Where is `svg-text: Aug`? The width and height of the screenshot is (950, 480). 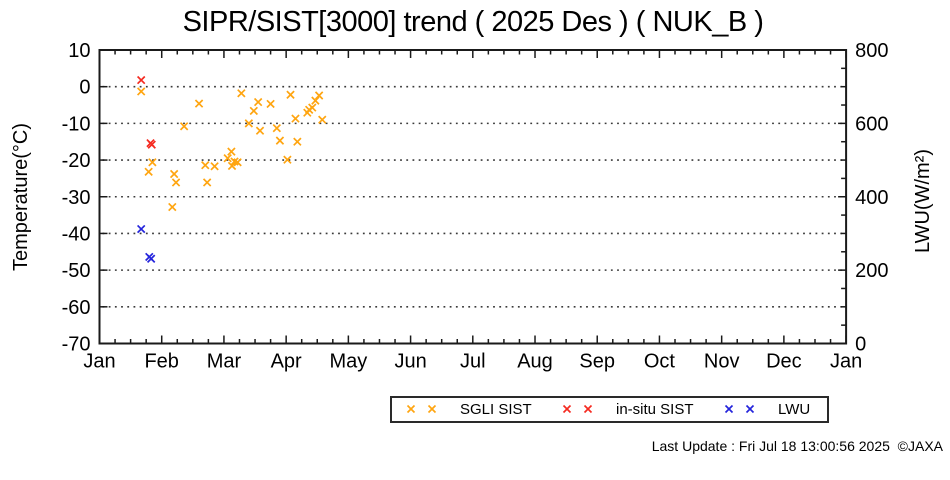
svg-text: Aug is located at coordinates (535, 362).